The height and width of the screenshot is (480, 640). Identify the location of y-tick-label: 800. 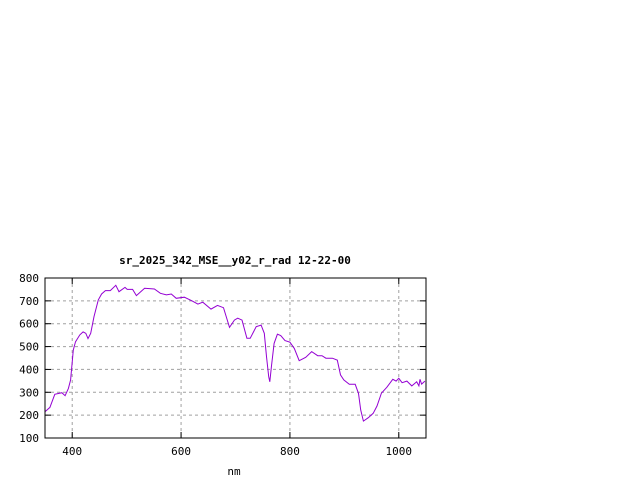
(29, 278).